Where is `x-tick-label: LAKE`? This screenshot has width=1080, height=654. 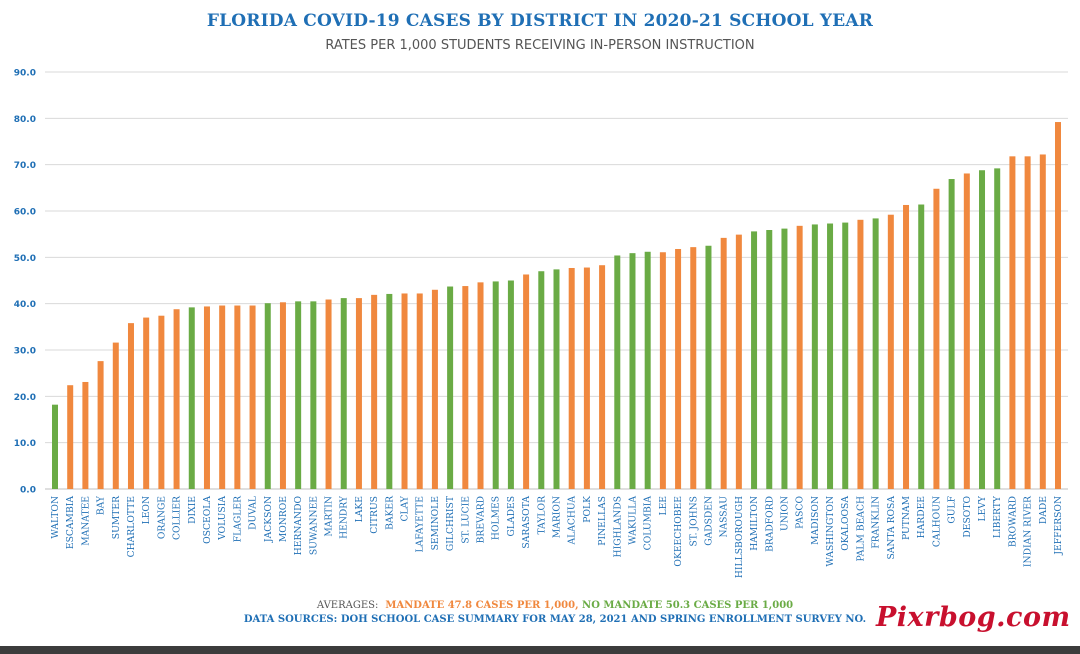 x-tick-label: LAKE is located at coordinates (359, 509).